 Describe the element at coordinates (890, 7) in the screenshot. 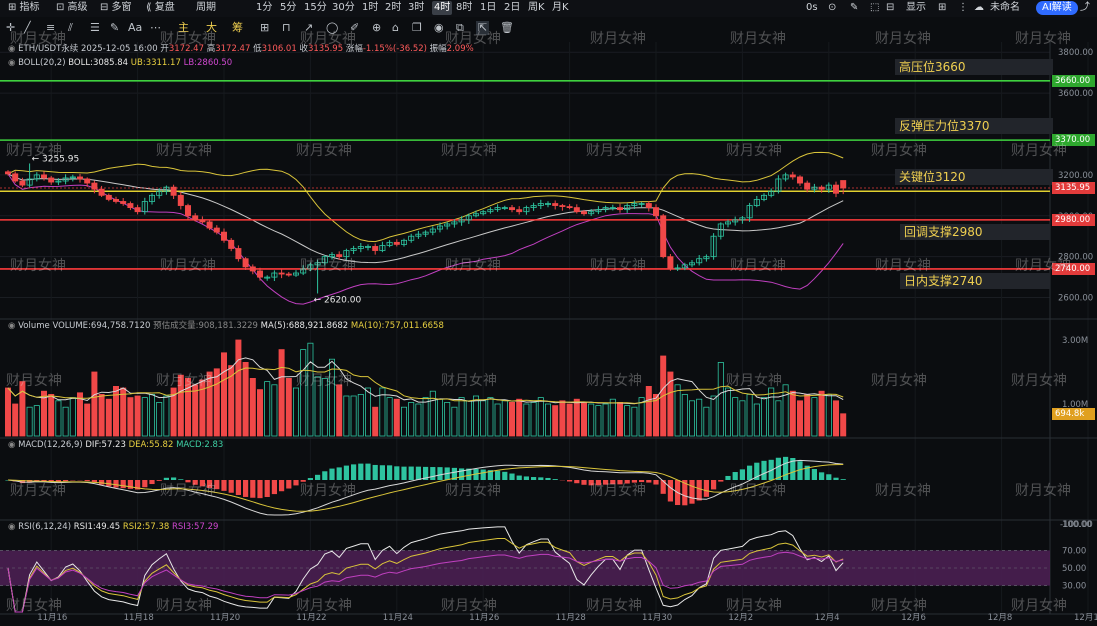

I see `snapshot-icon: ⊟` at that location.